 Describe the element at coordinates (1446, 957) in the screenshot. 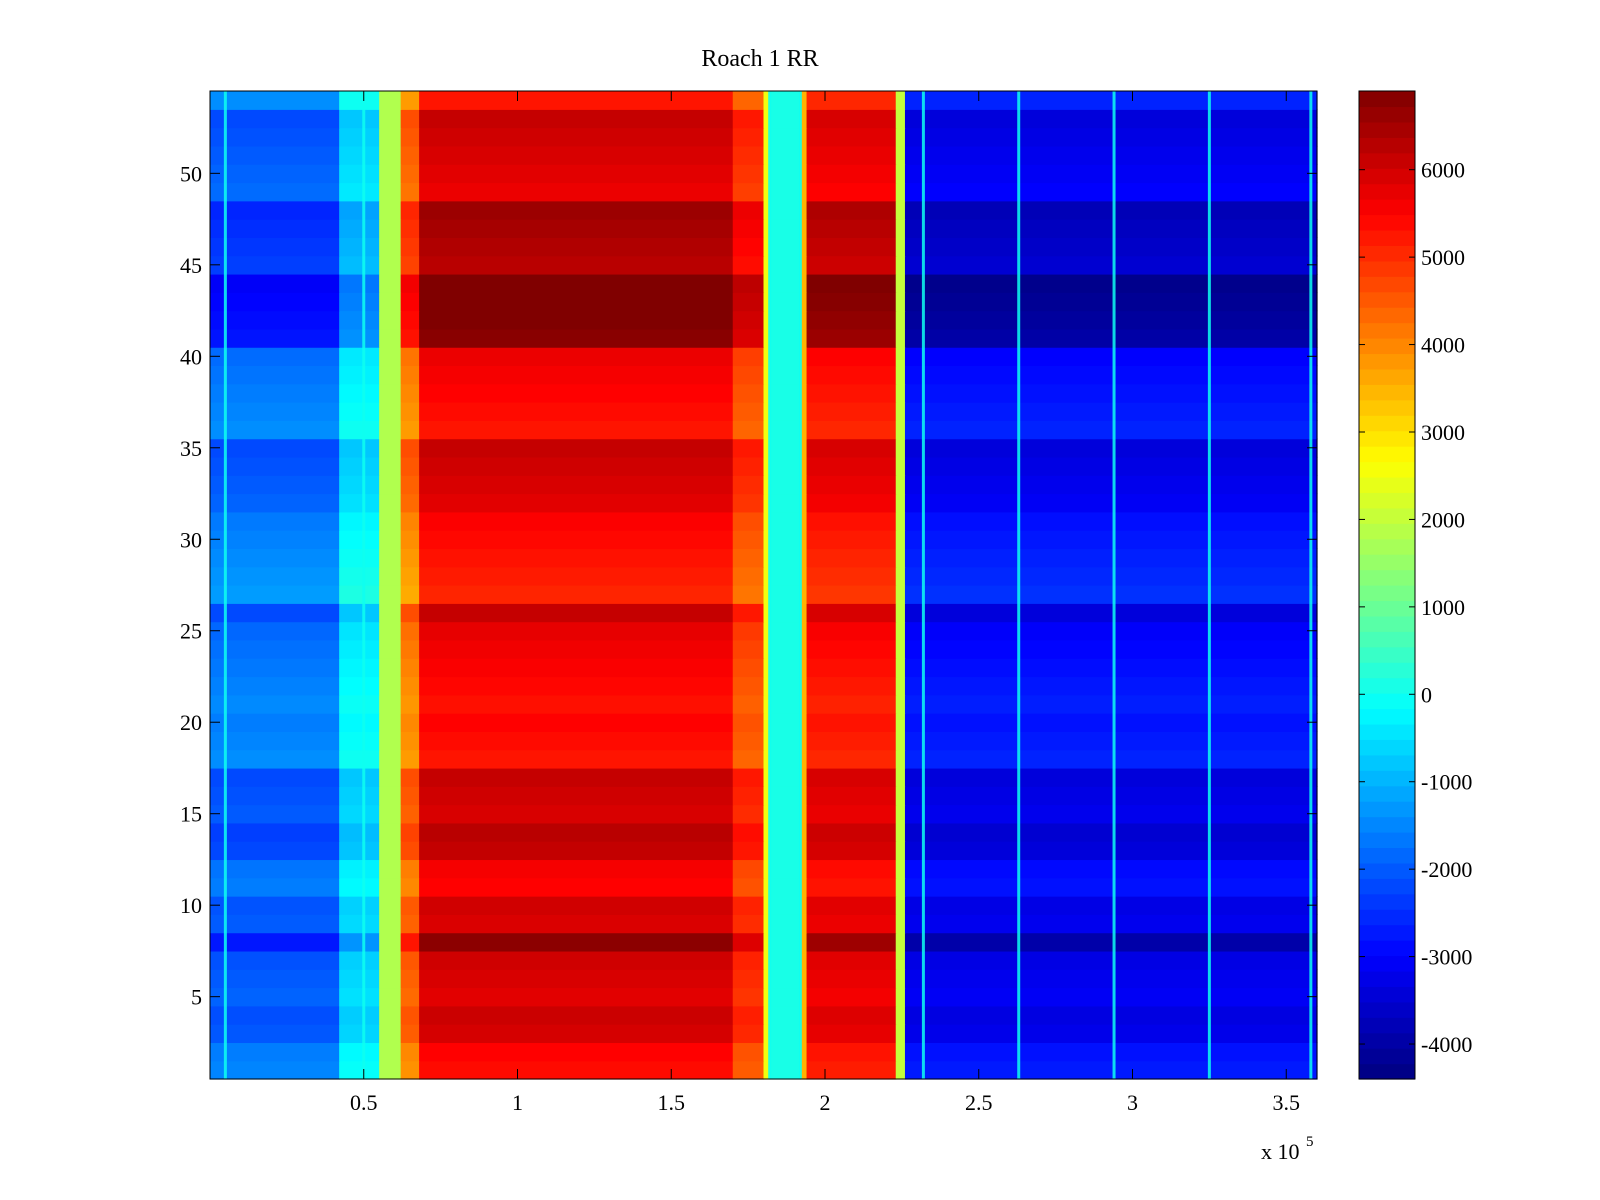

I see `colorbar-tick-label: -3000` at that location.